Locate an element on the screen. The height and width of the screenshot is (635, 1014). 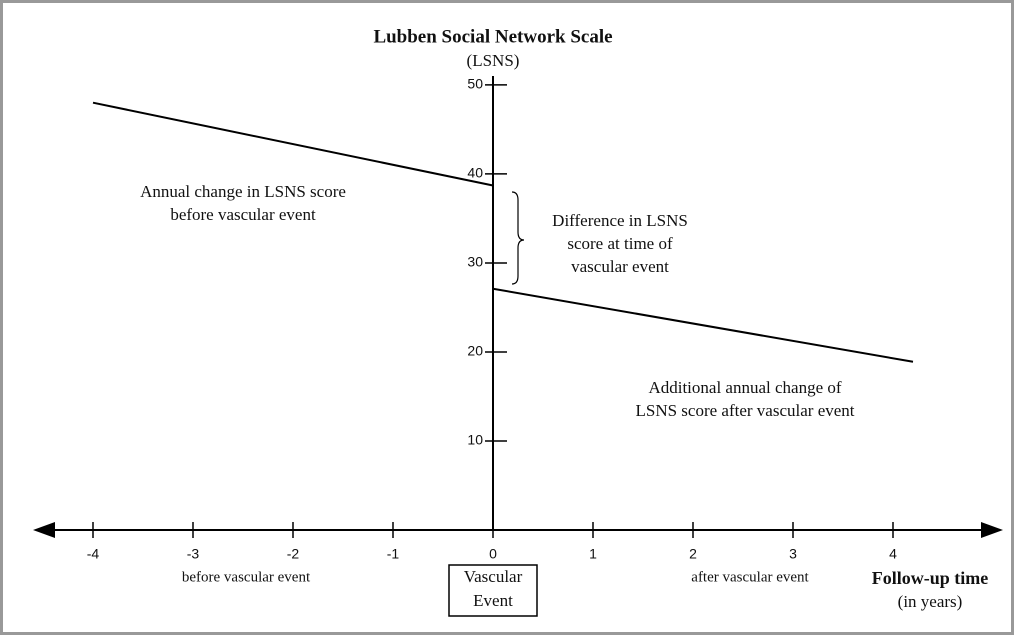
event-box is located at coordinates (493, 590).